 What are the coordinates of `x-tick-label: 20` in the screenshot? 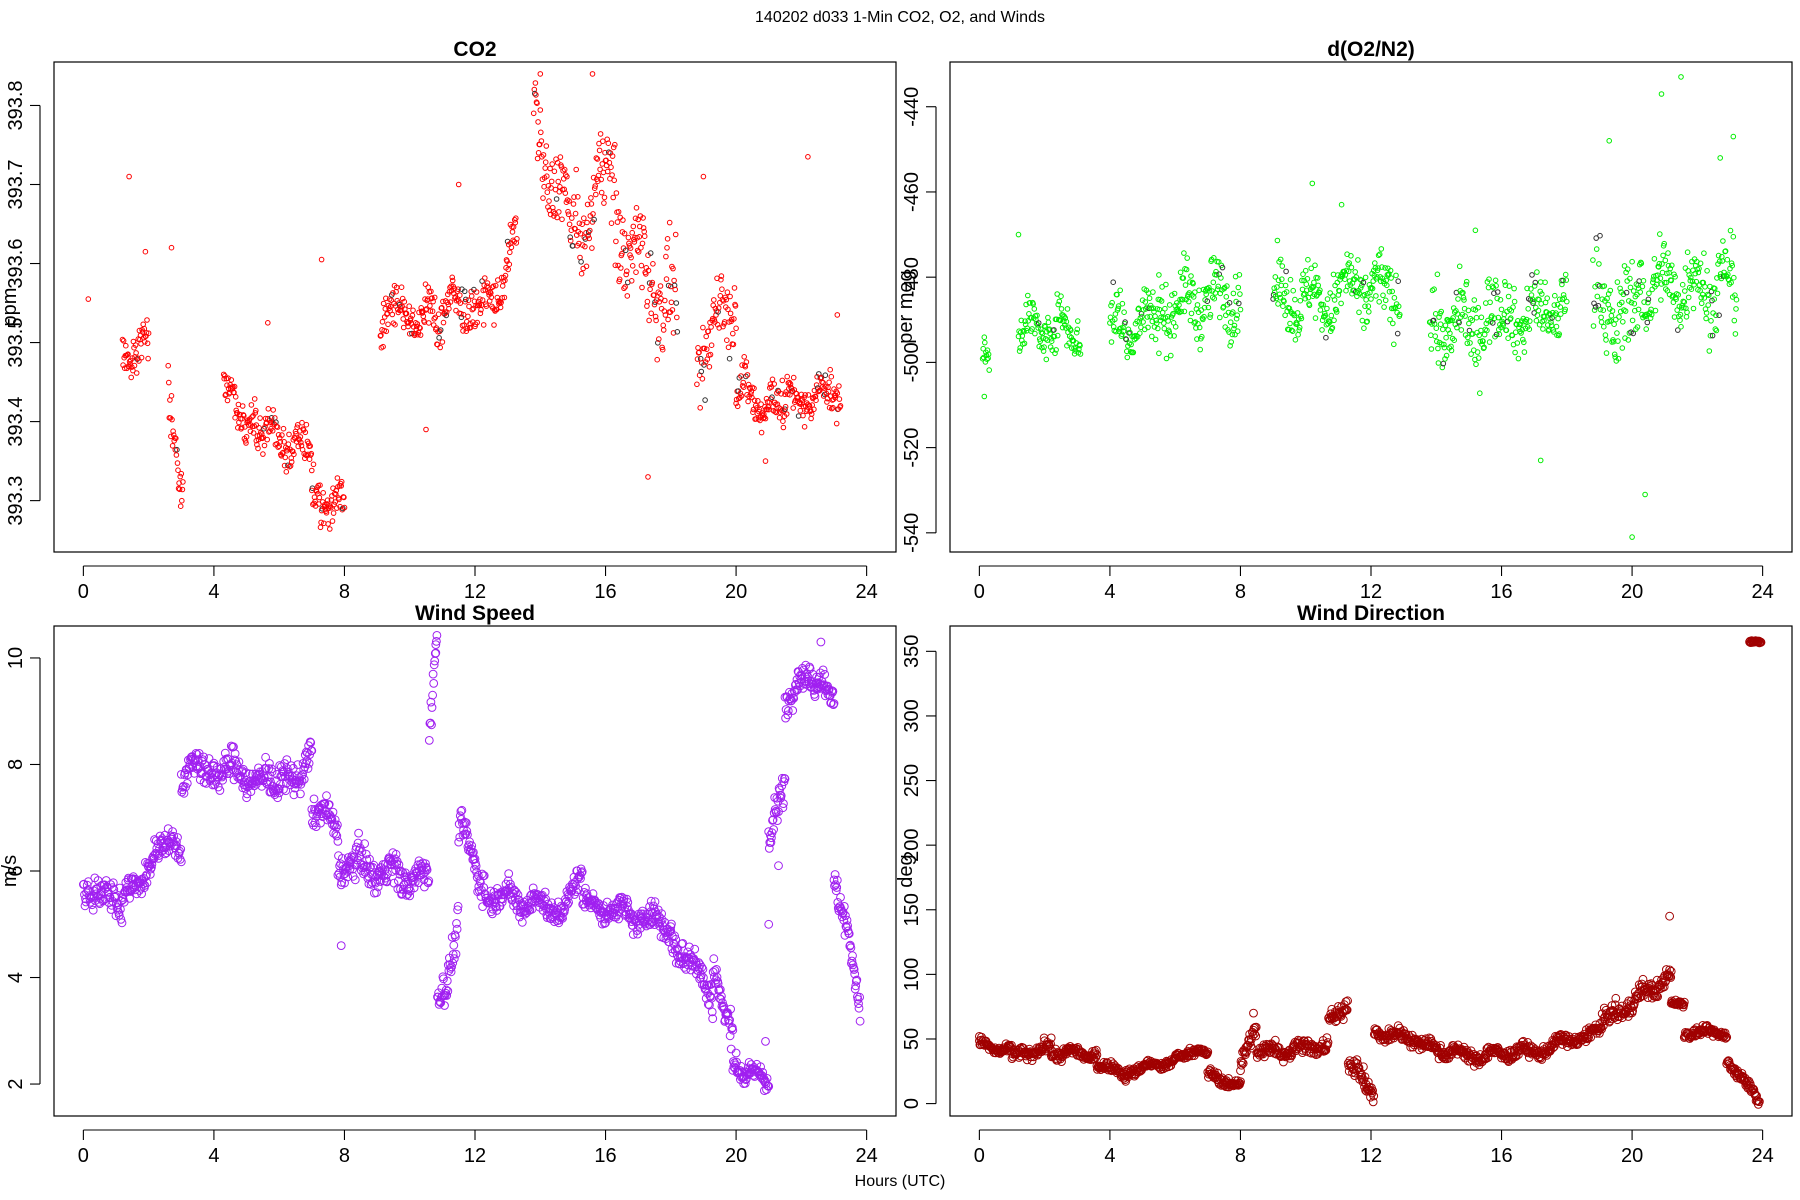 It's located at (736, 1156).